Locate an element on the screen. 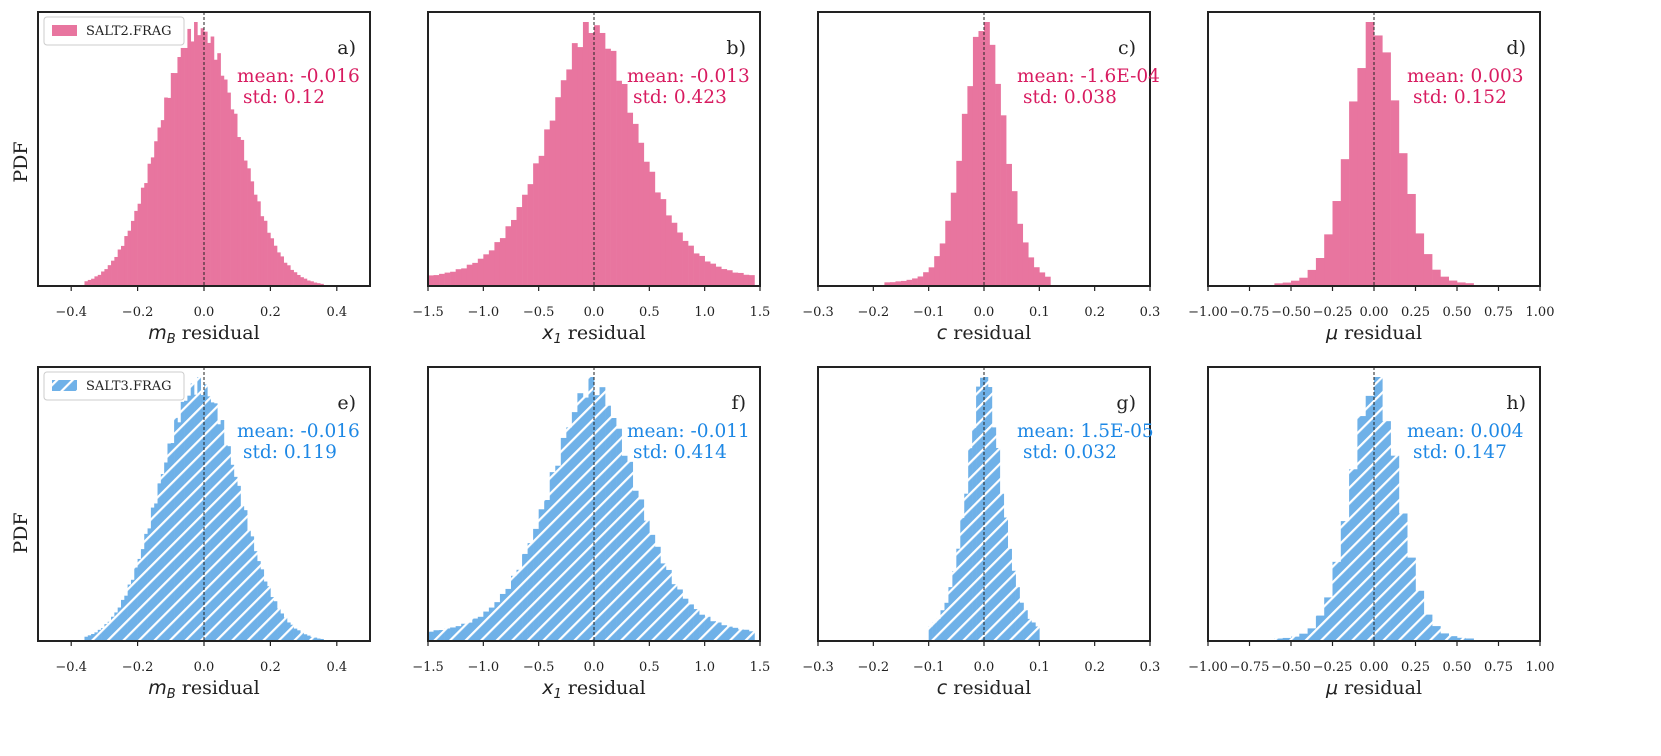  x-tick-label: 1.0 is located at coordinates (704, 312).